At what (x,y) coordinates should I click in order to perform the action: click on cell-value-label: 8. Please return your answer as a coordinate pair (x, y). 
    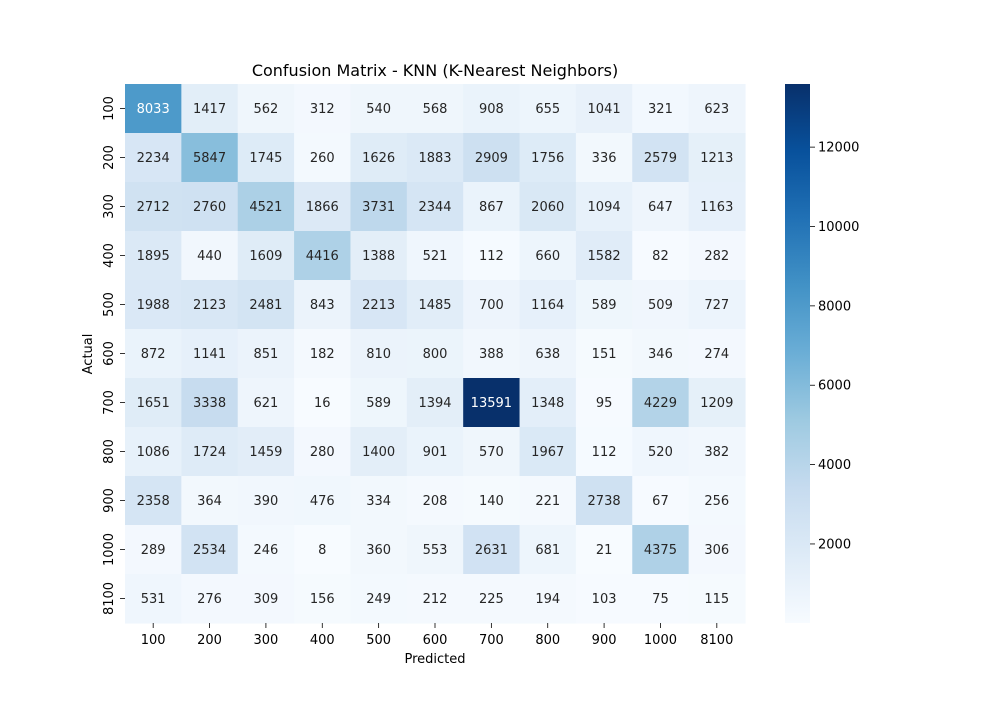
    Looking at the image, I should click on (322, 550).